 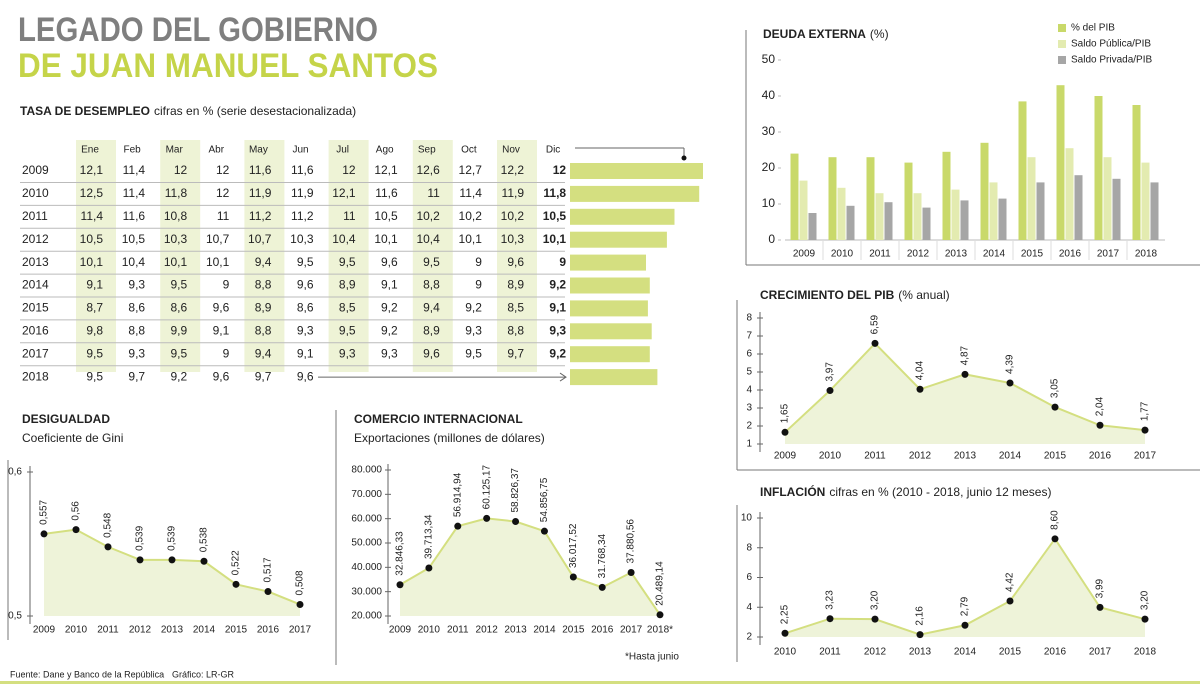 What do you see at coordinates (198, 30) in the screenshot?
I see `title-line-1: LEGADO DEL GOBIERNO` at bounding box center [198, 30].